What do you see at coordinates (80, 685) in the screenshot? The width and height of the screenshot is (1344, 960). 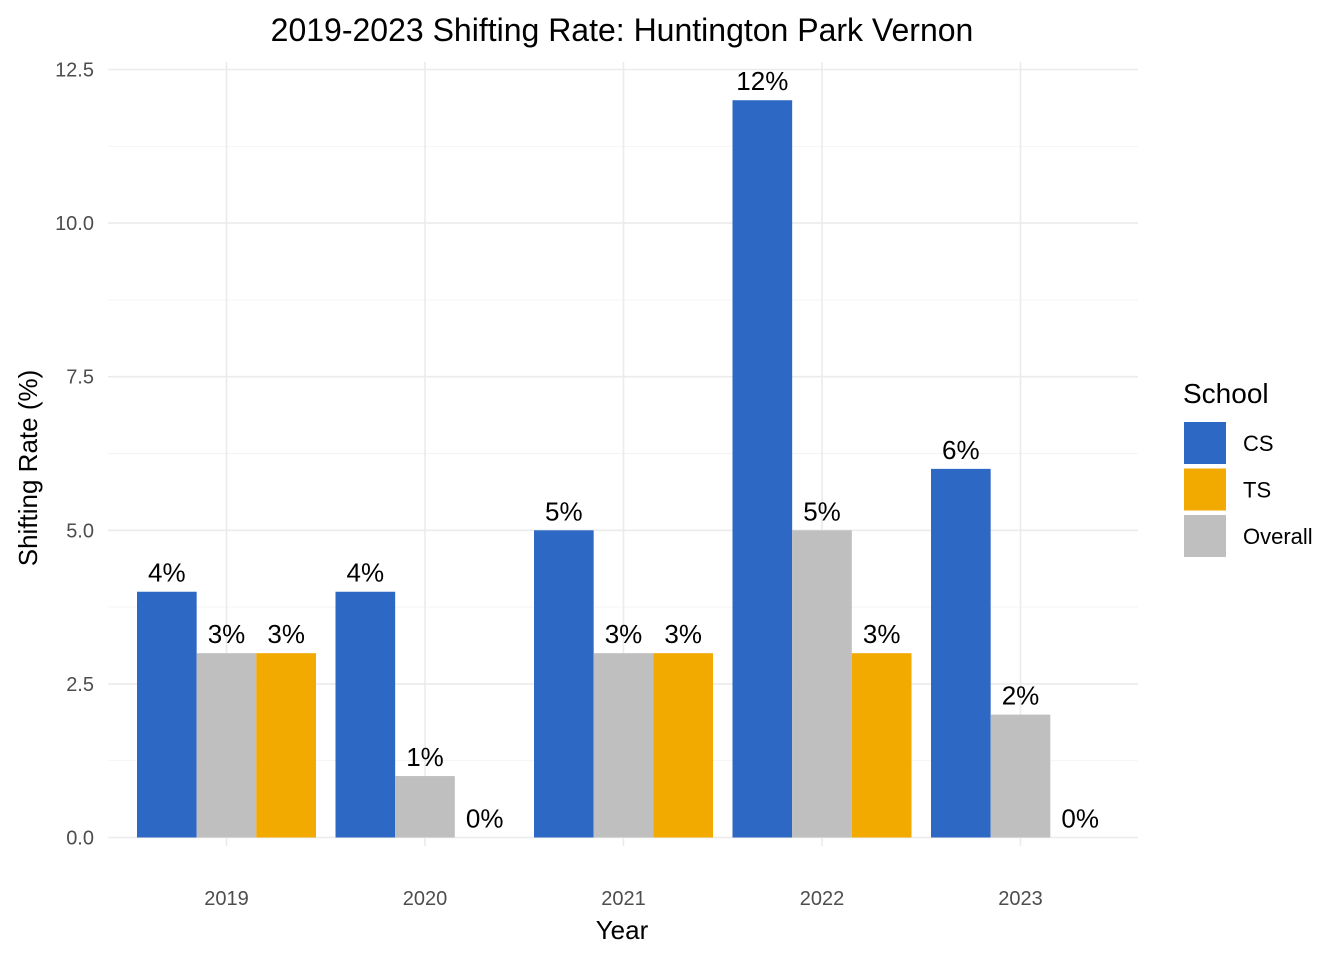 I see `y-tick-label: 2.5` at bounding box center [80, 685].